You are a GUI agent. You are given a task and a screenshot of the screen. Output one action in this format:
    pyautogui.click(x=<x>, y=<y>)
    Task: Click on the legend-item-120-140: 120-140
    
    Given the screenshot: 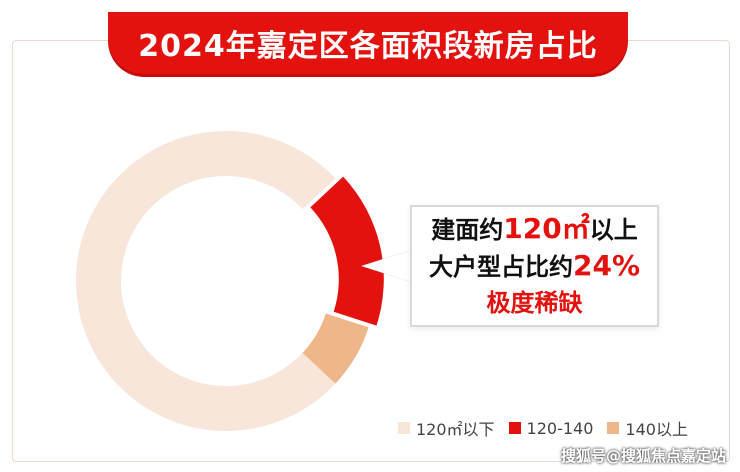 What is the action you would take?
    pyautogui.click(x=551, y=428)
    